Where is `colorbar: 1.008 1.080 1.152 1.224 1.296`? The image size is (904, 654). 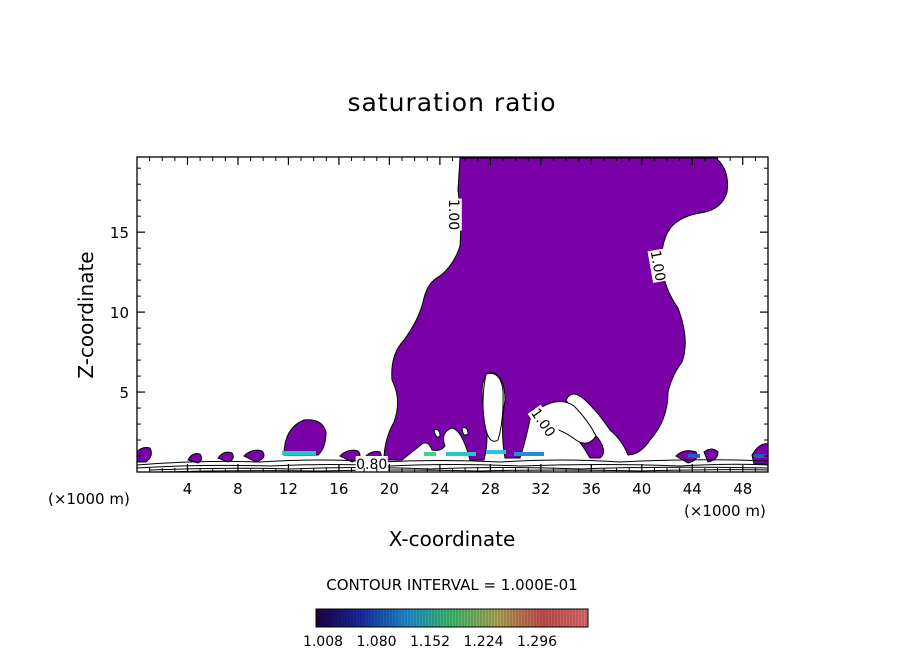
colorbar: 1.008 1.080 1.152 1.224 1.296 is located at coordinates (446, 629).